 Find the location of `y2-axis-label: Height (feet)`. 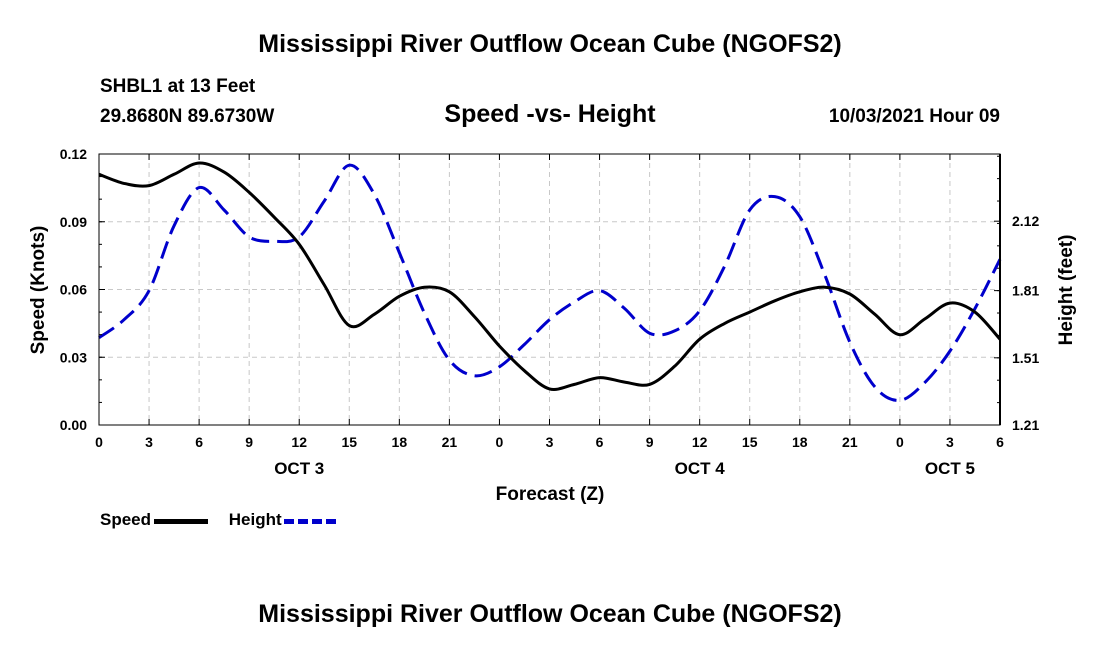

y2-axis-label: Height (feet) is located at coordinates (1066, 290).